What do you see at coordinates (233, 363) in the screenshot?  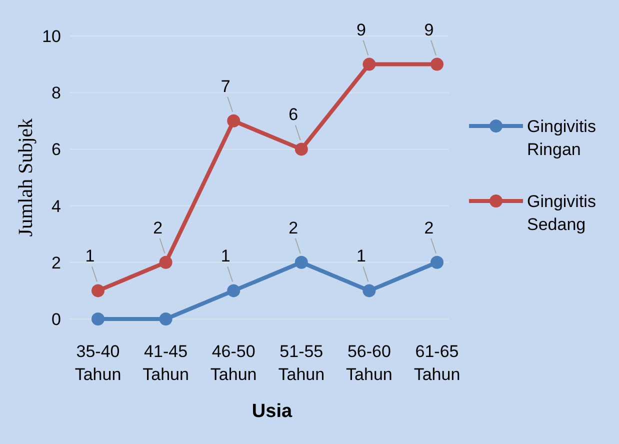 I see `x-tick-label: 46-50 Tahun` at bounding box center [233, 363].